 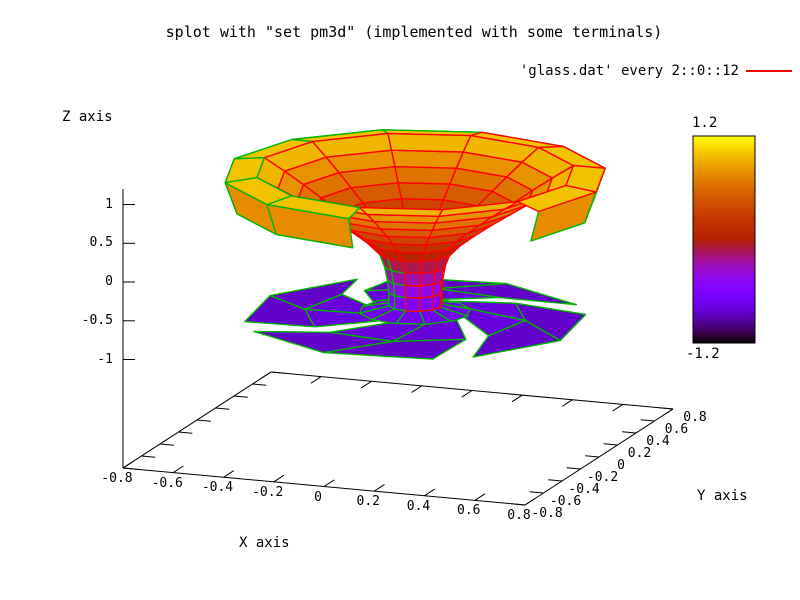 What do you see at coordinates (629, 71) in the screenshot?
I see `legend-label: 'glass.dat' every 2::0::12` at bounding box center [629, 71].